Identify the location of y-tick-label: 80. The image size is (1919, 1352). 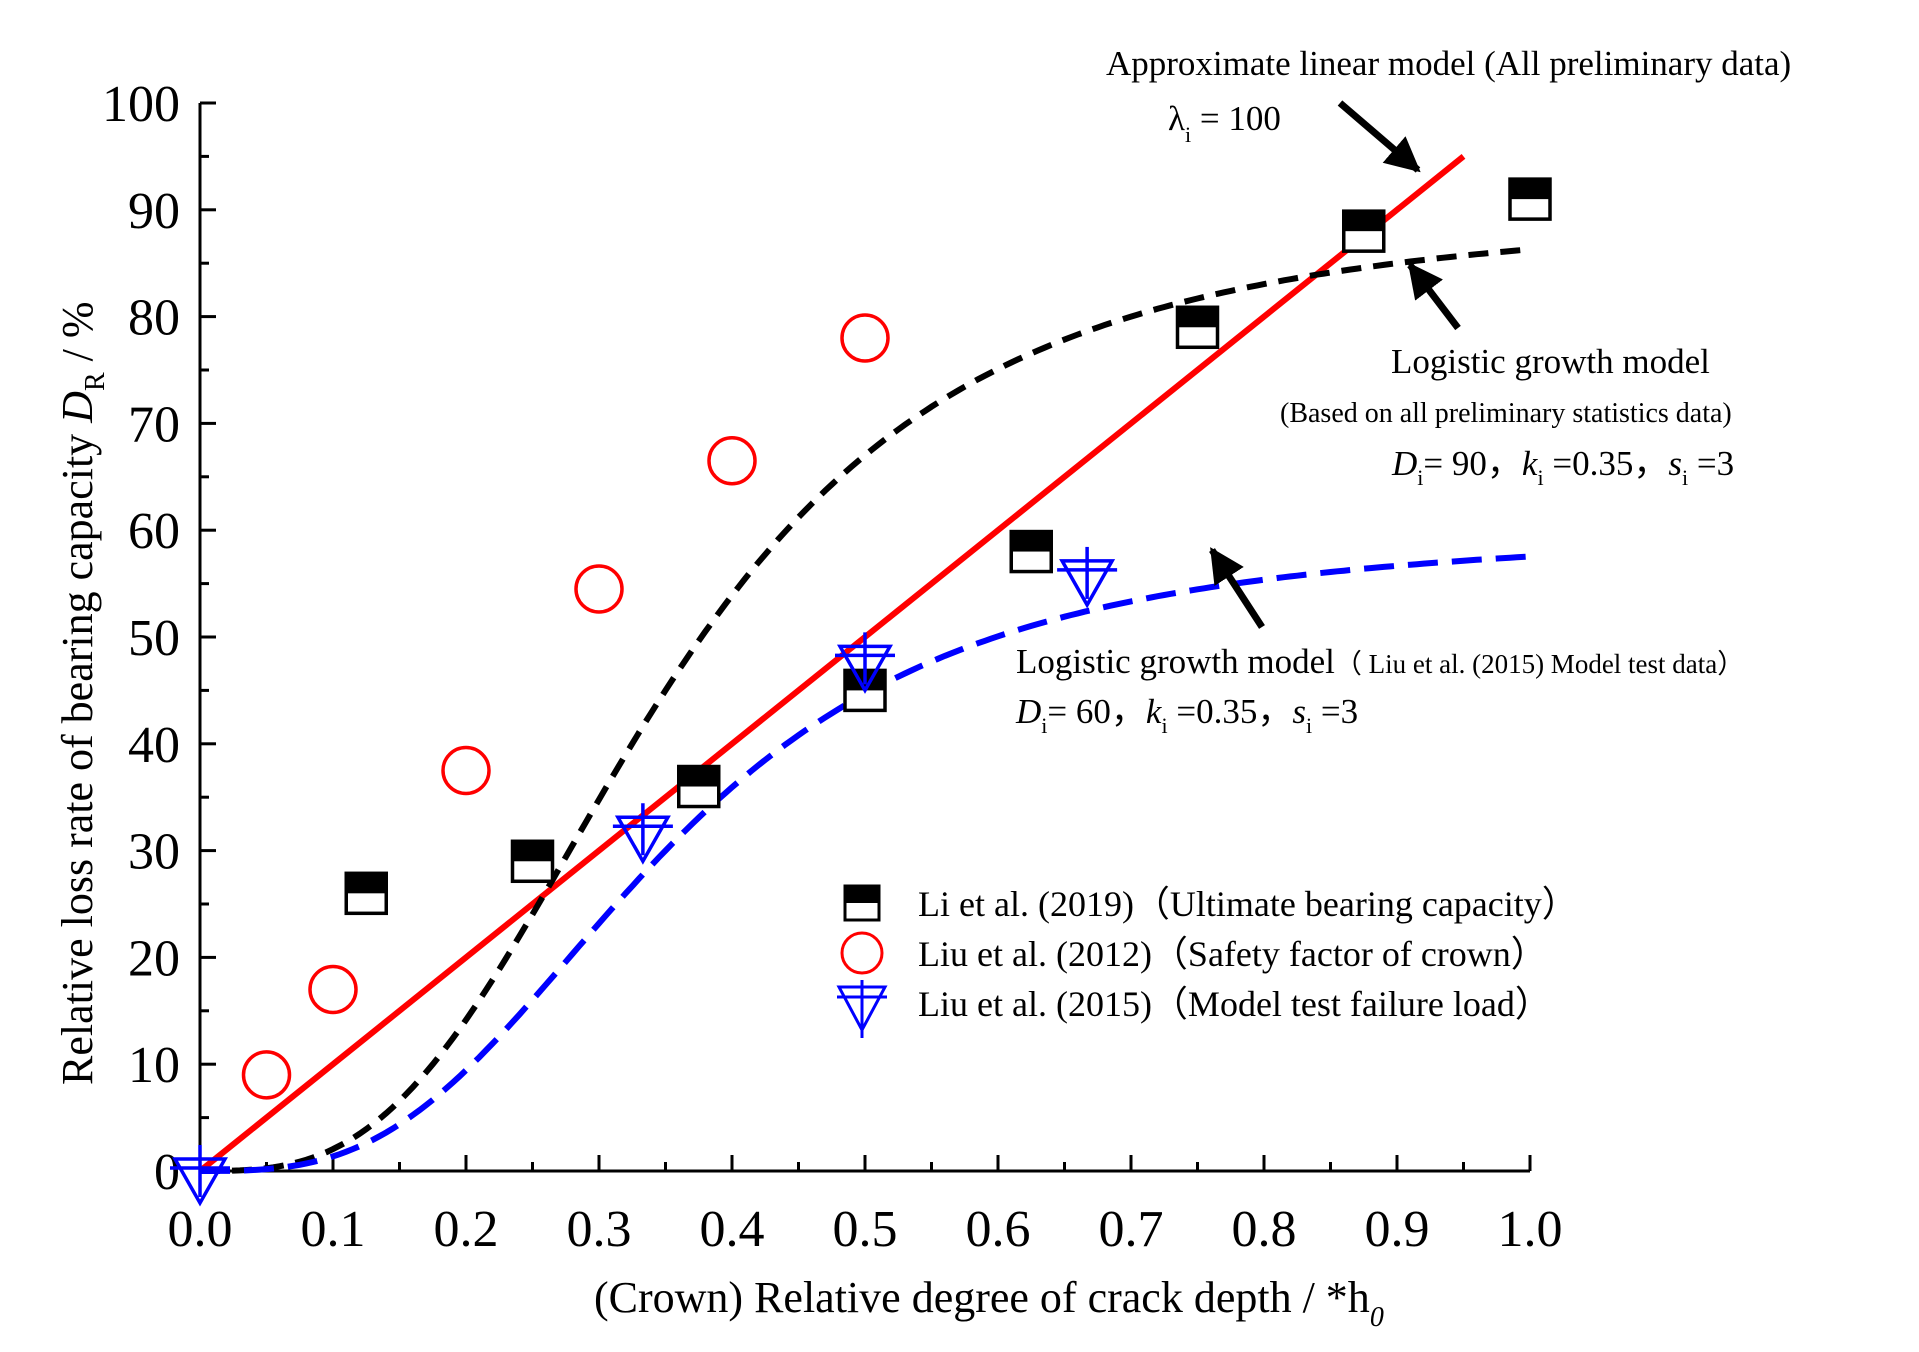
(154, 318).